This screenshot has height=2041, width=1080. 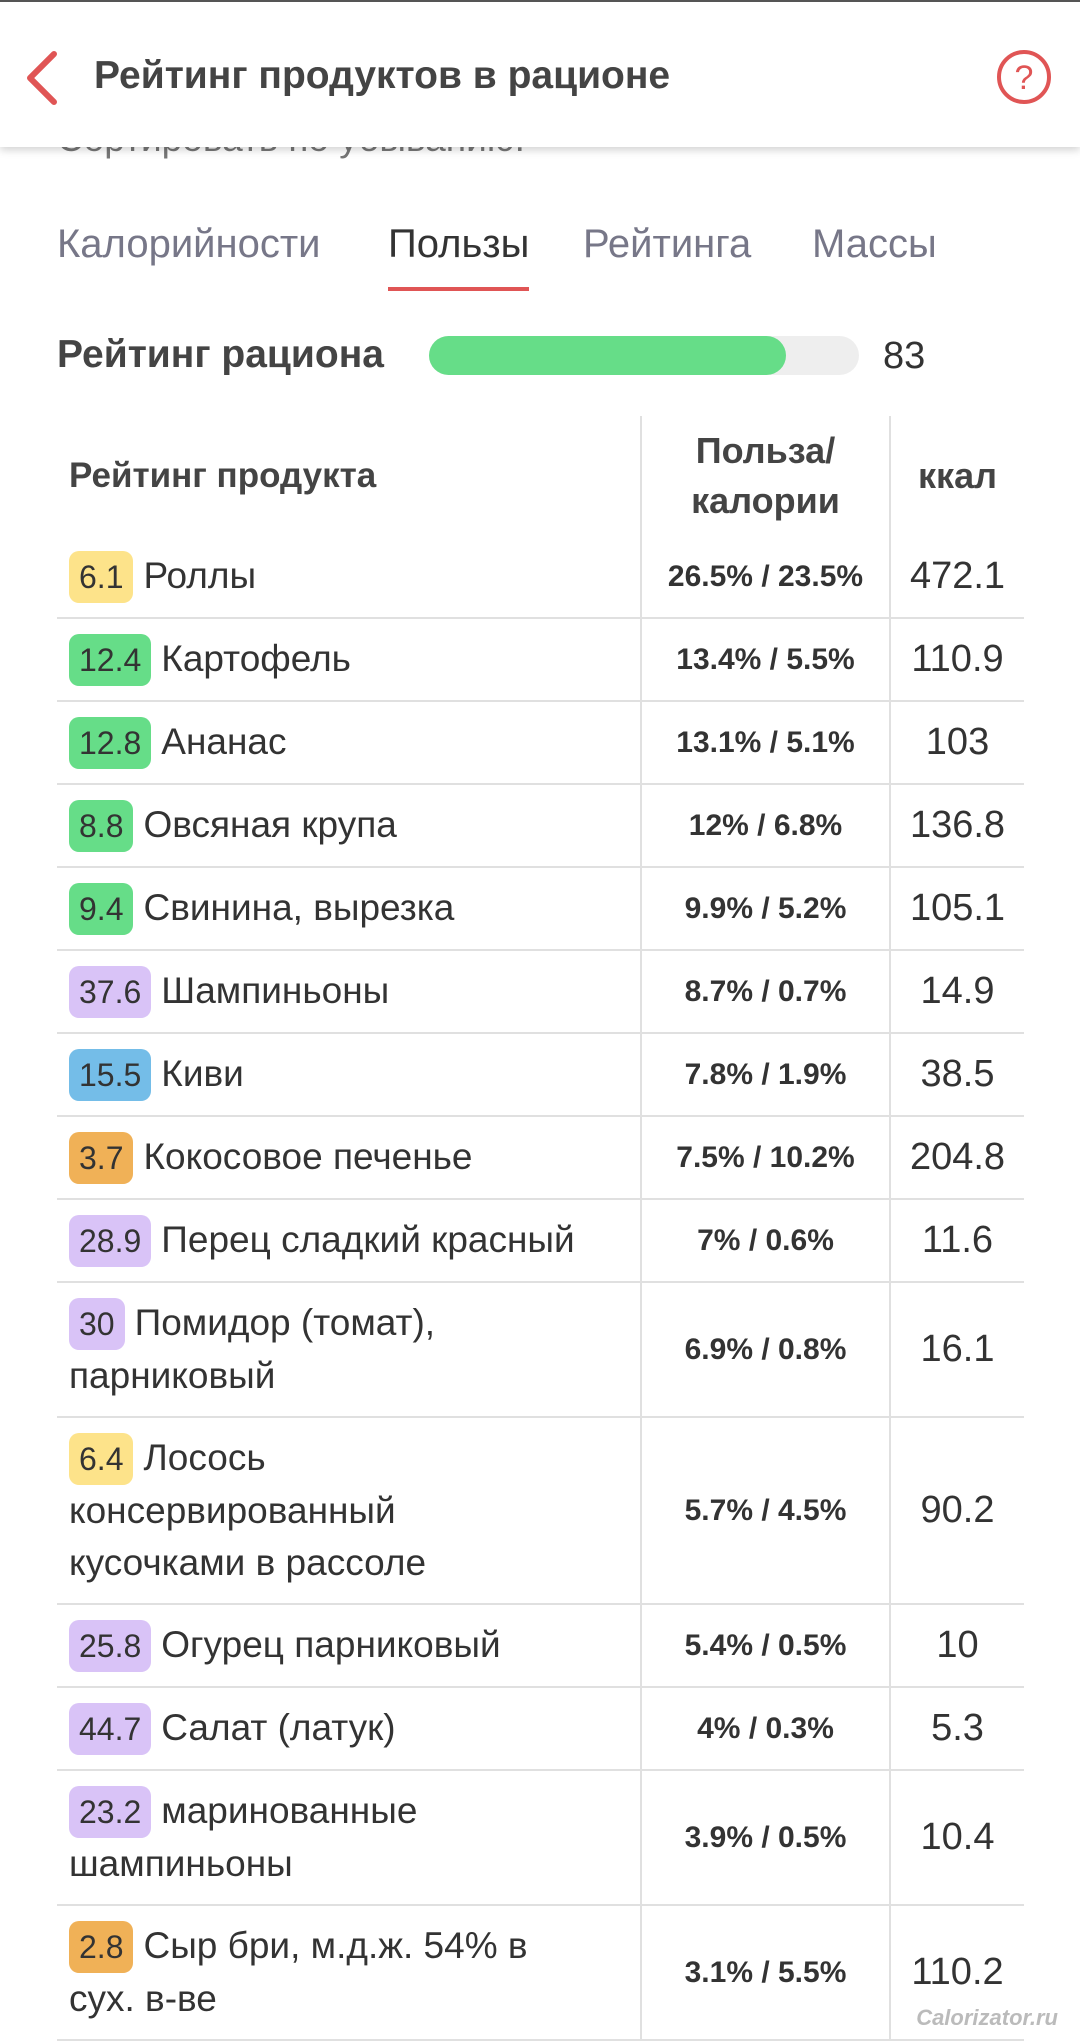 I want to click on kcal: 90.2, so click(x=956, y=1510).